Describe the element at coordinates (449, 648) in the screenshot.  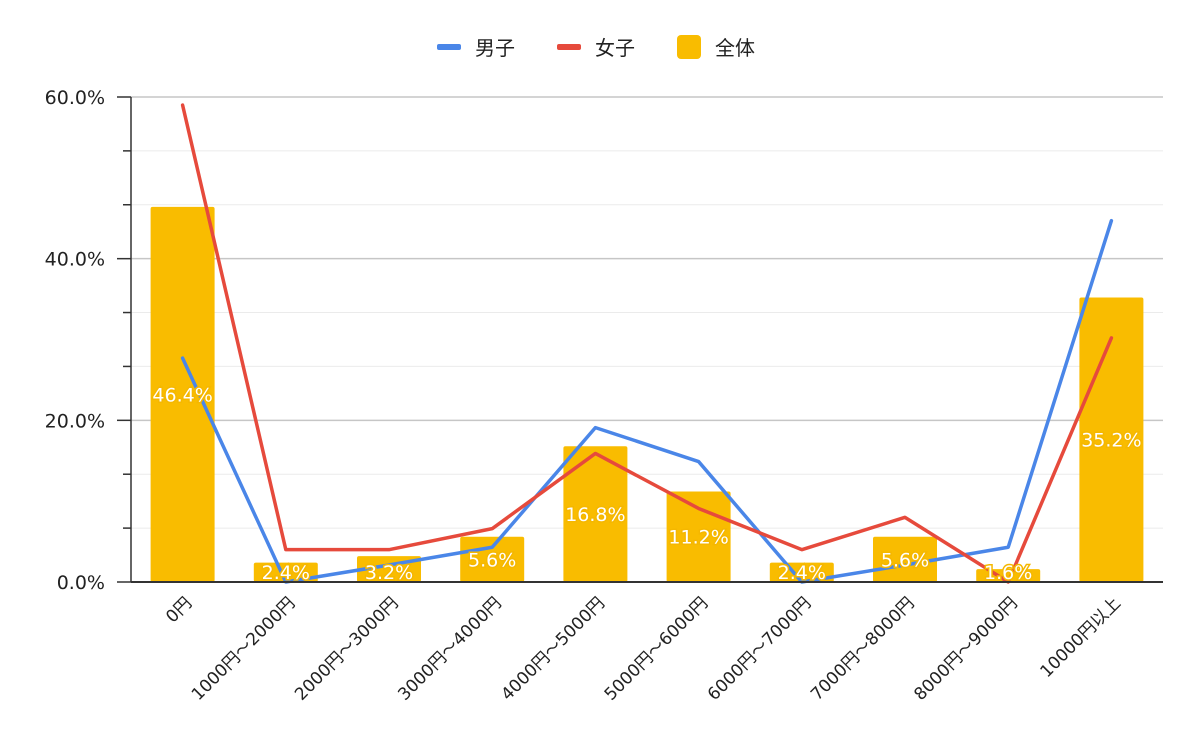
I see `x-tick-label: 3000円～4000円` at that location.